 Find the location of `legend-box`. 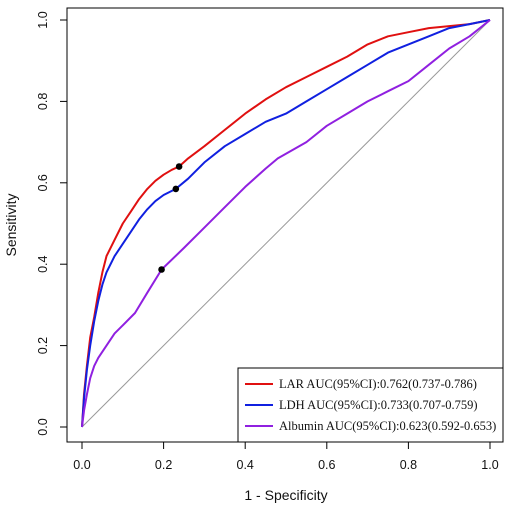

legend-box is located at coordinates (370, 405).